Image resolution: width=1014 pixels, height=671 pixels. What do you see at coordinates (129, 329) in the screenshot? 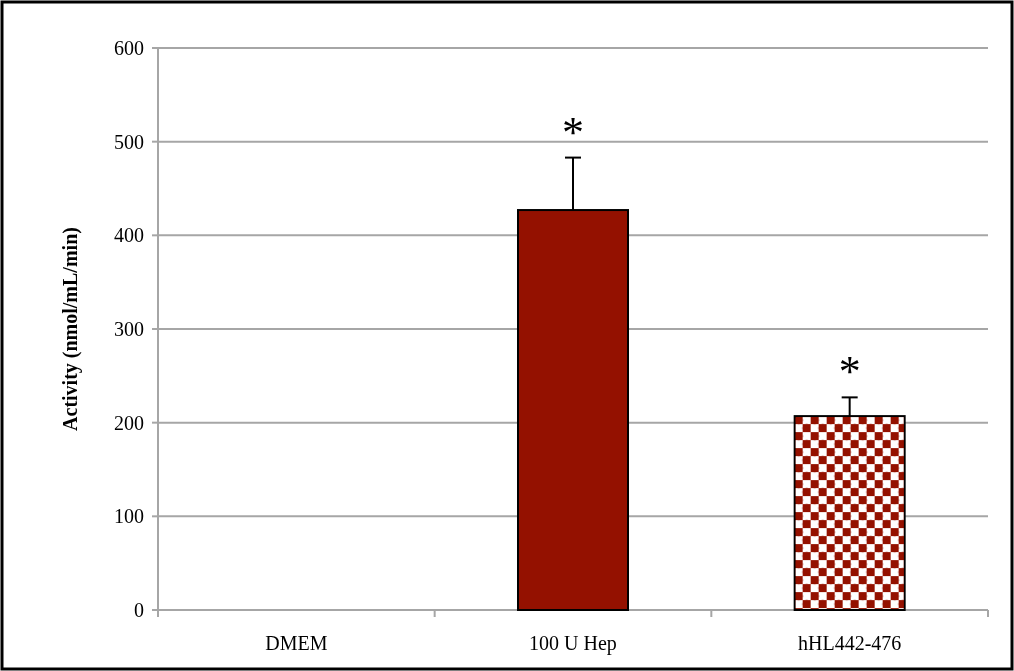
I see `y-tick-label: 300` at bounding box center [129, 329].